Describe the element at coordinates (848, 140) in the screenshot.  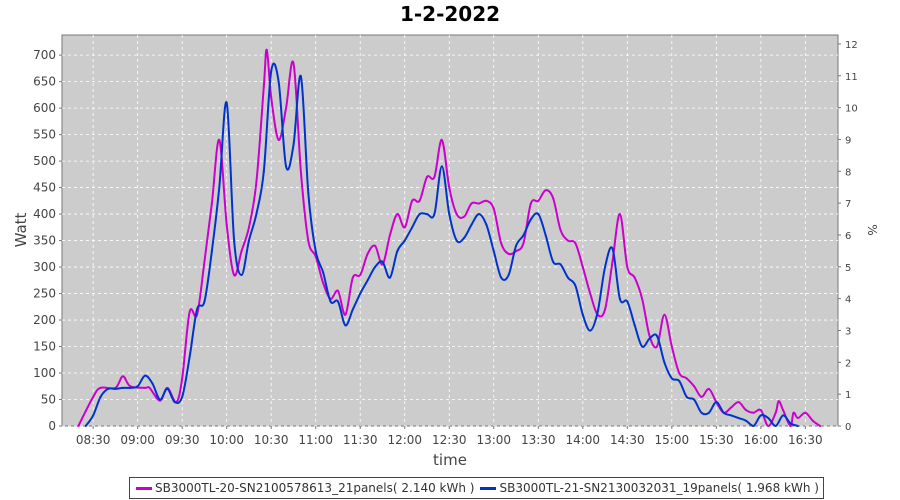
I see `y2-tick-label: 9` at that location.